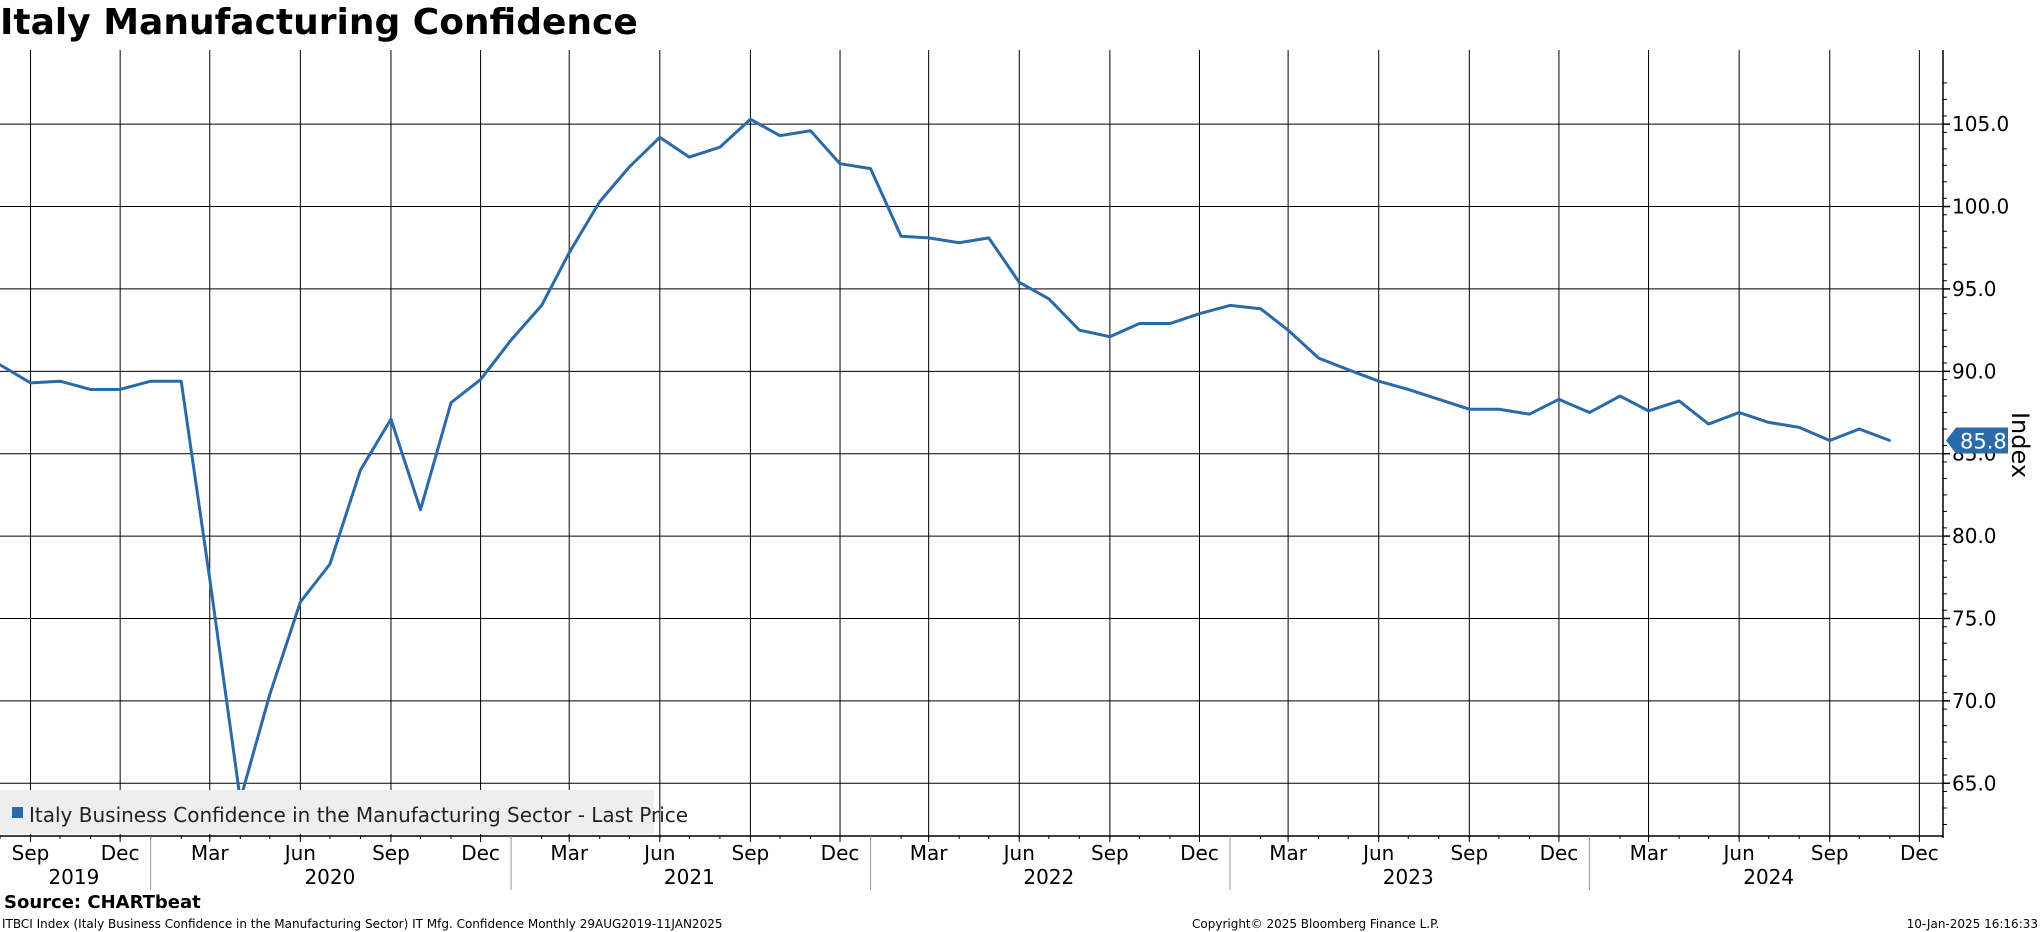 The image size is (2041, 932). What do you see at coordinates (1983, 442) in the screenshot?
I see `last-value-label: 85.8` at bounding box center [1983, 442].